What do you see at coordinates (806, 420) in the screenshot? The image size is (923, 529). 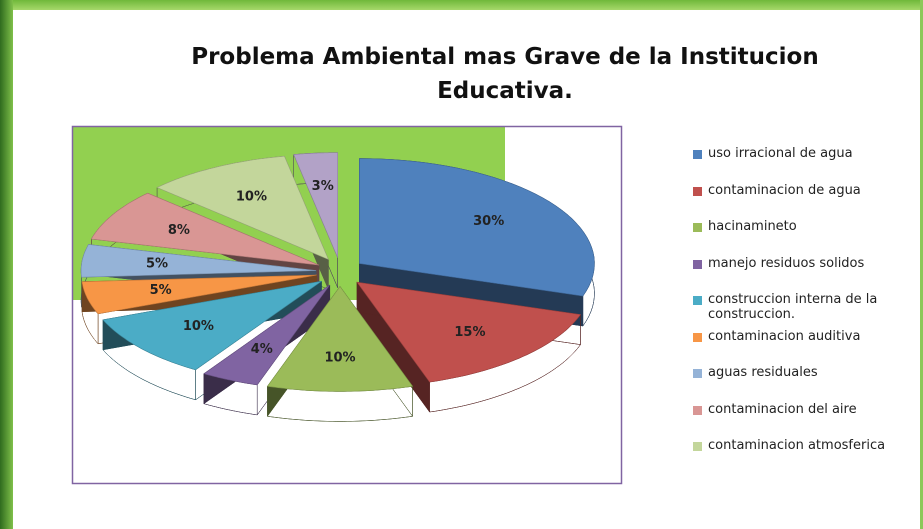 I see `legend-item: contaminacion del aire` at bounding box center [806, 420].